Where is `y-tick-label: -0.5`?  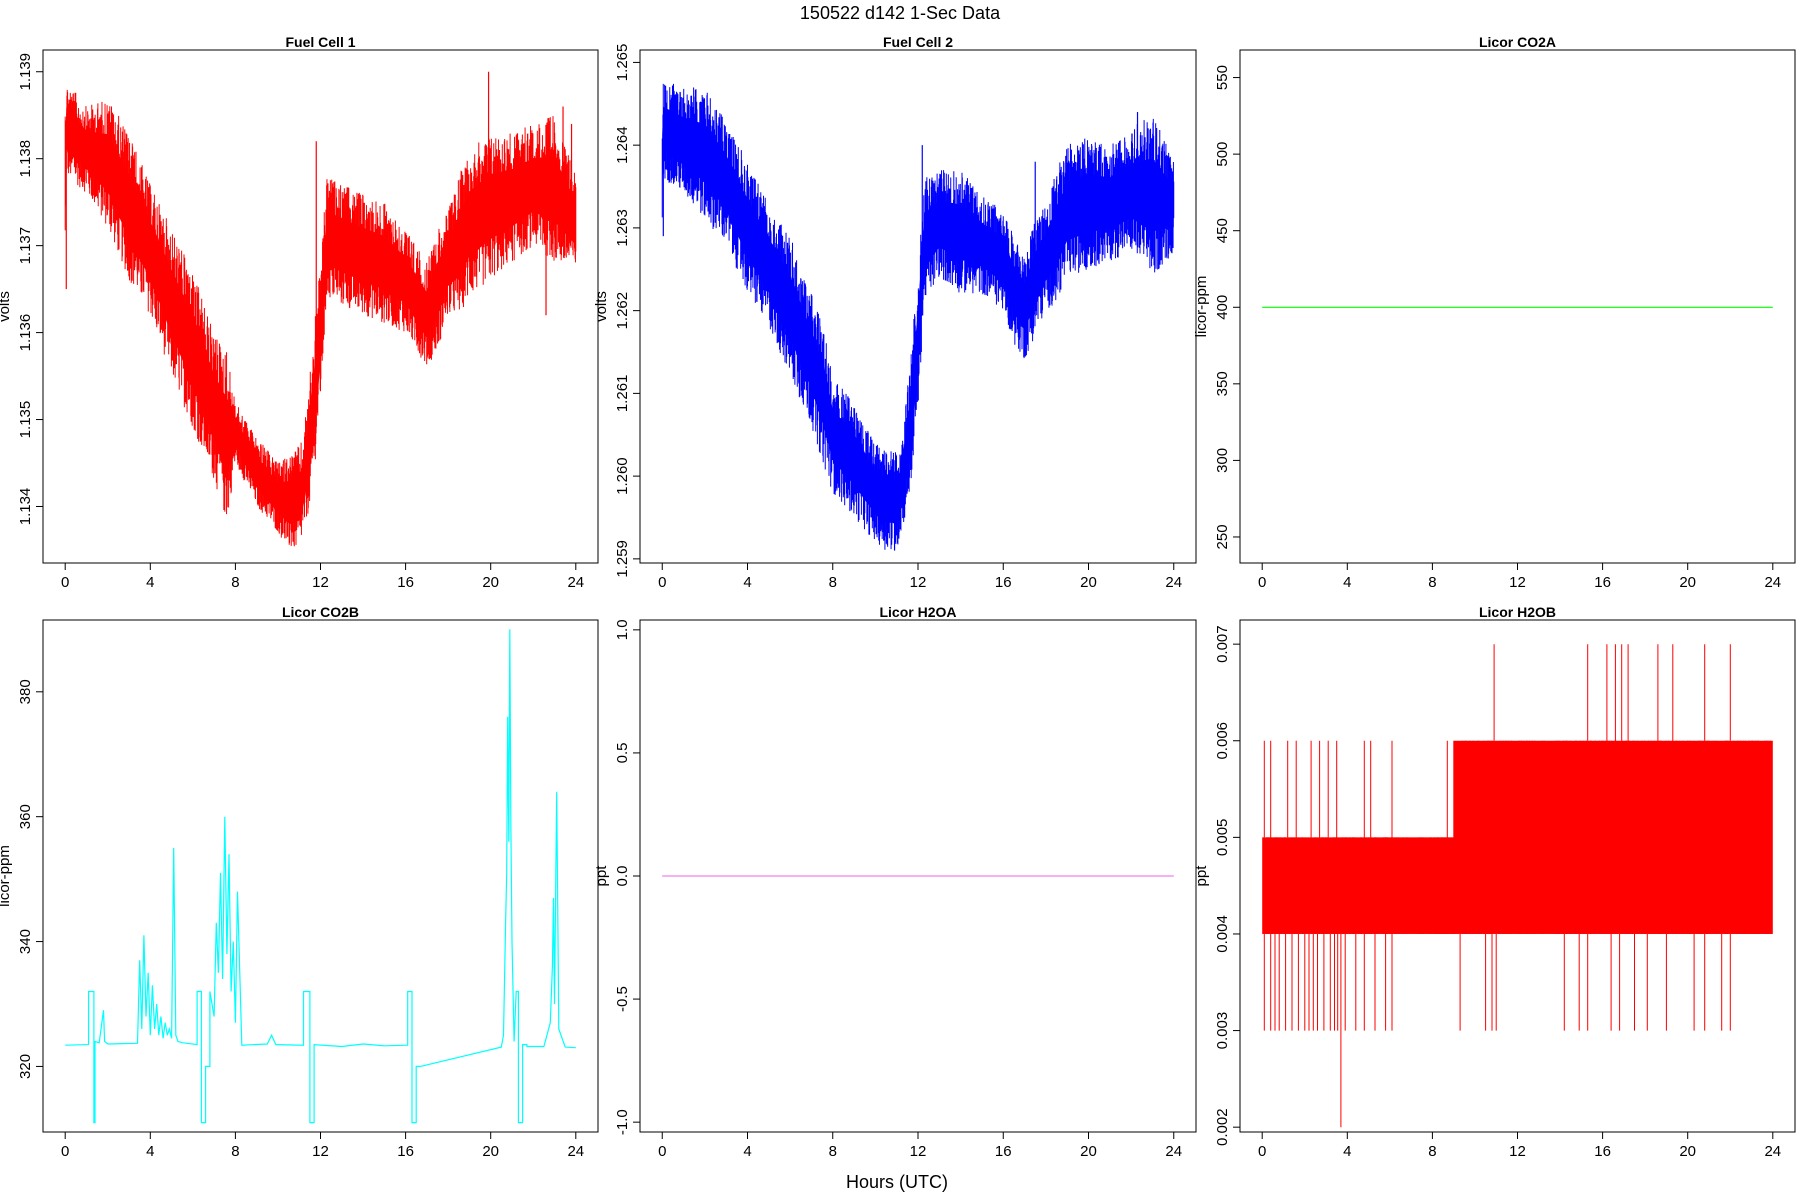
y-tick-label: -0.5 is located at coordinates (622, 999).